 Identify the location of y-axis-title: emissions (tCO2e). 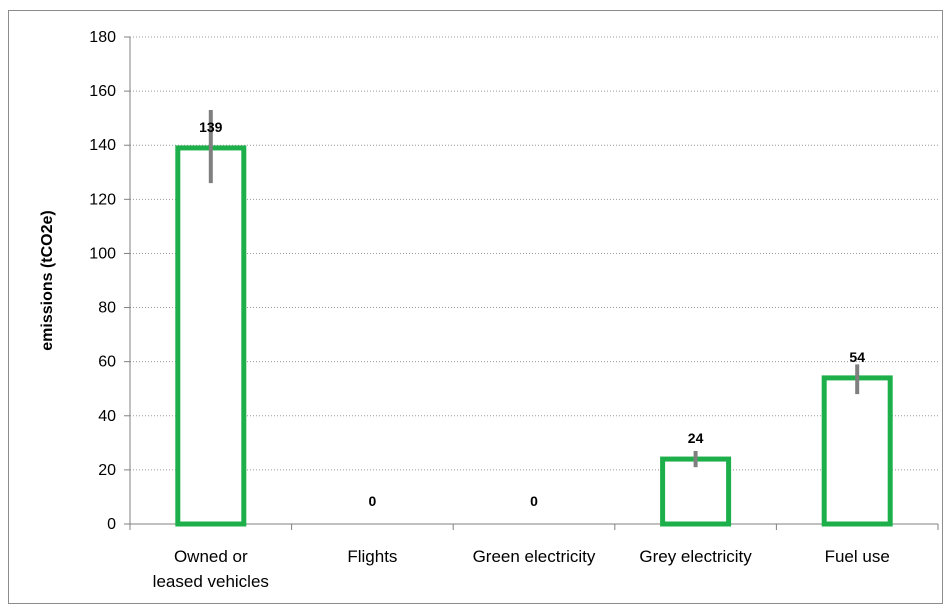
(47, 280).